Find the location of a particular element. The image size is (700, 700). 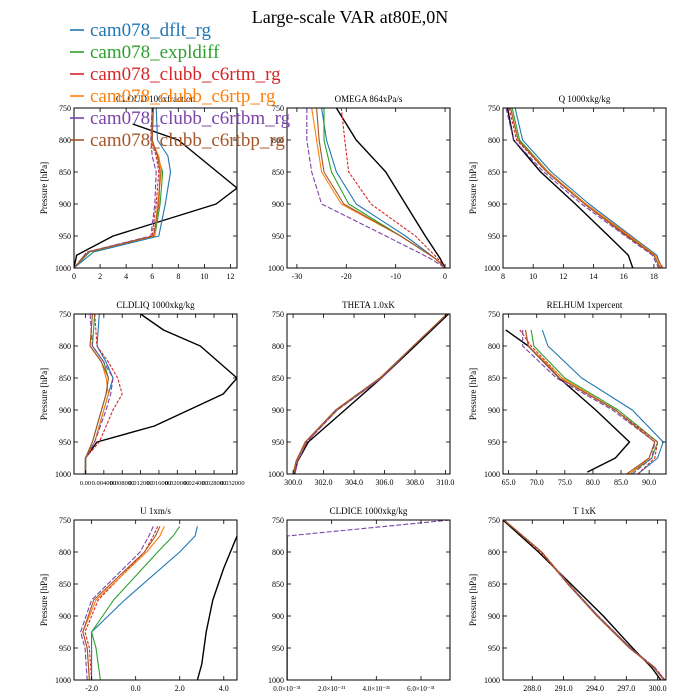

x-tick-label: 0.020000 is located at coordinates (177, 483).